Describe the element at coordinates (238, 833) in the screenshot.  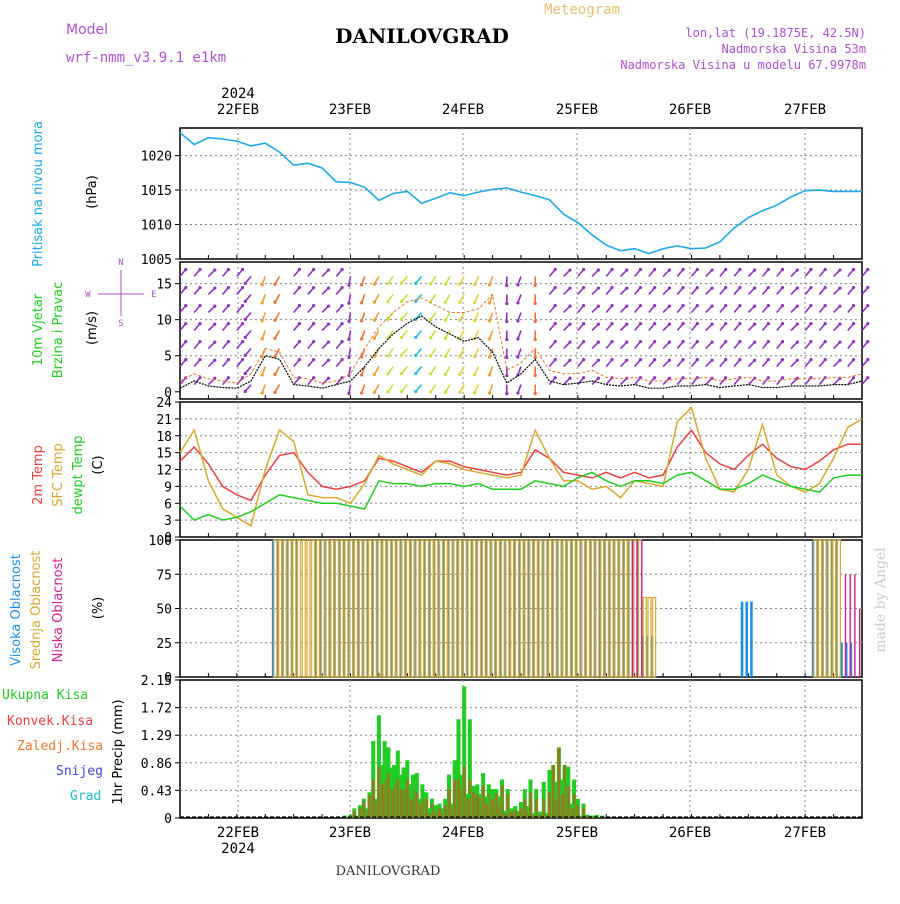
I see `bottom-day-label: 22FEB` at that location.